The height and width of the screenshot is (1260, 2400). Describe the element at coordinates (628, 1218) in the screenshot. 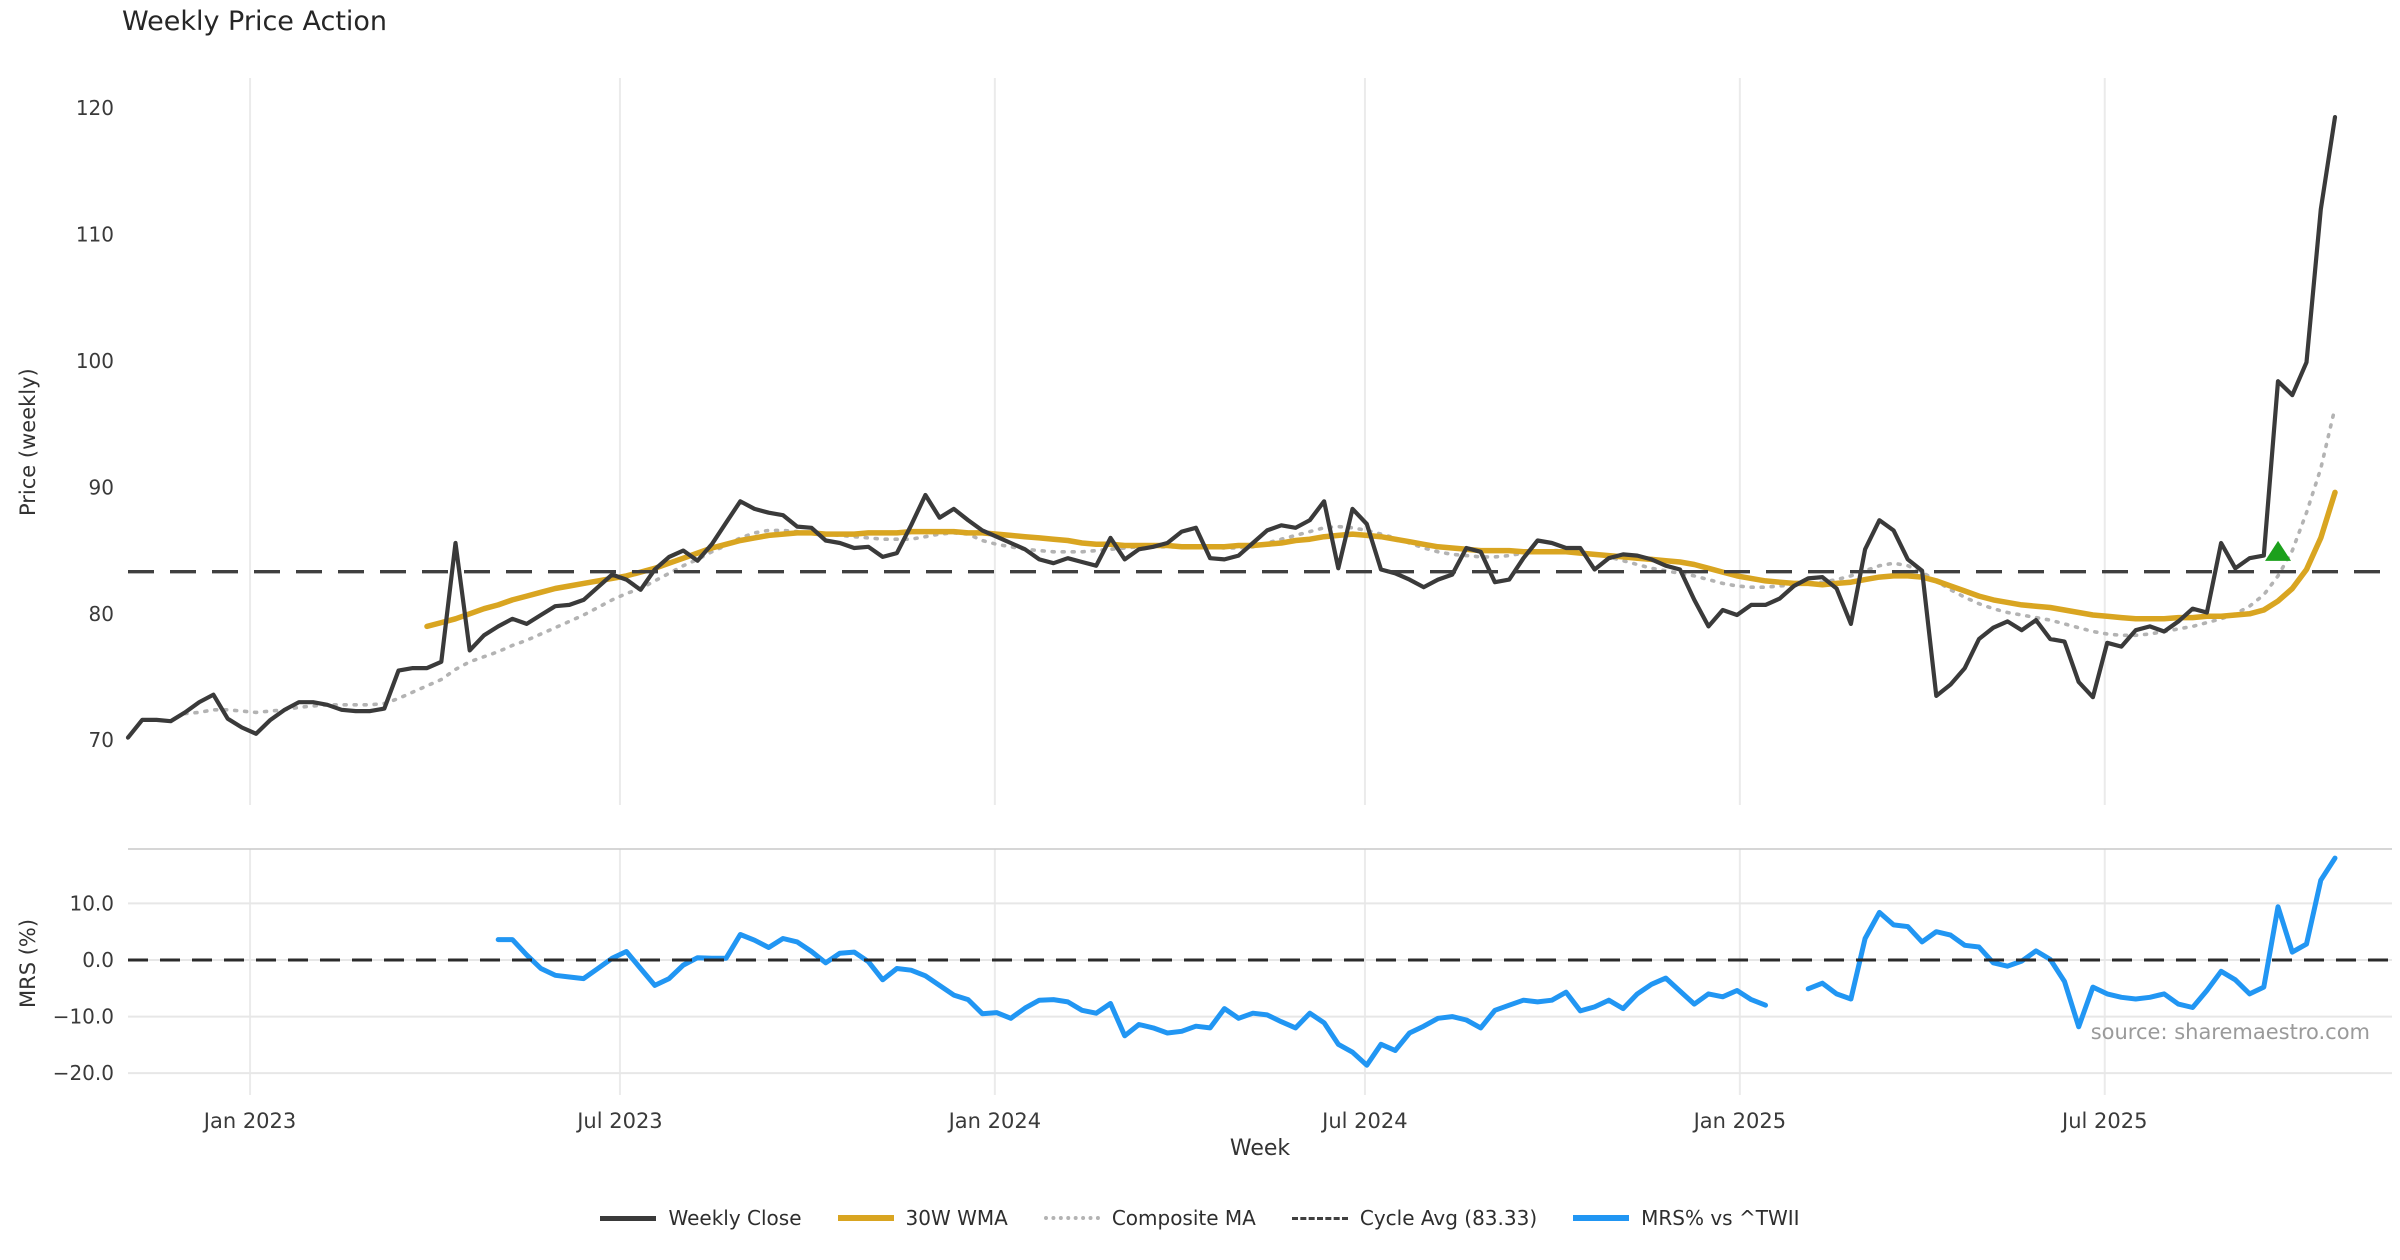

I see `weekly-close-line-sample-icon` at that location.